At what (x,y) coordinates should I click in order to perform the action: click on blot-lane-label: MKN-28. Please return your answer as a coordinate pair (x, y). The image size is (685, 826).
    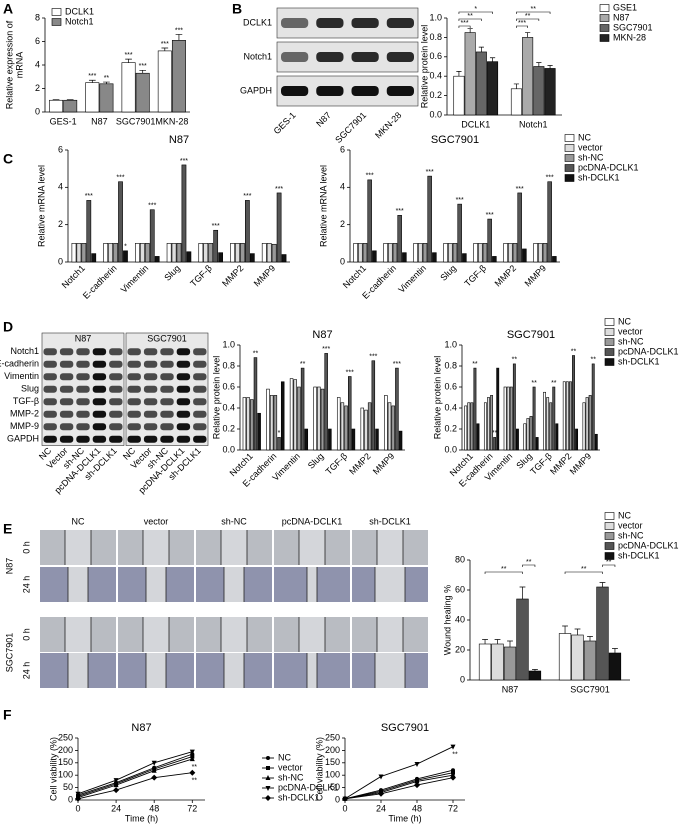
    Looking at the image, I should click on (388, 125).